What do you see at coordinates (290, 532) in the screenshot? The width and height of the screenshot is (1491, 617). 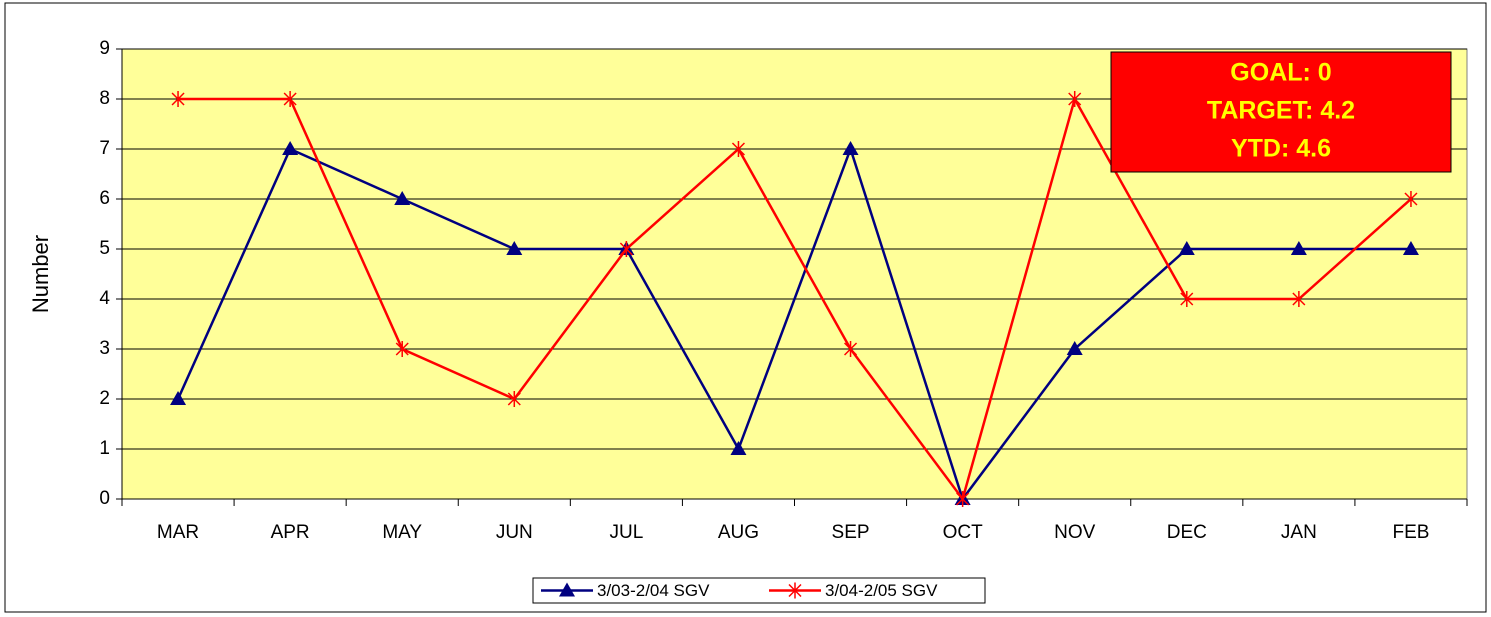 I see `x-tick-label: APR` at bounding box center [290, 532].